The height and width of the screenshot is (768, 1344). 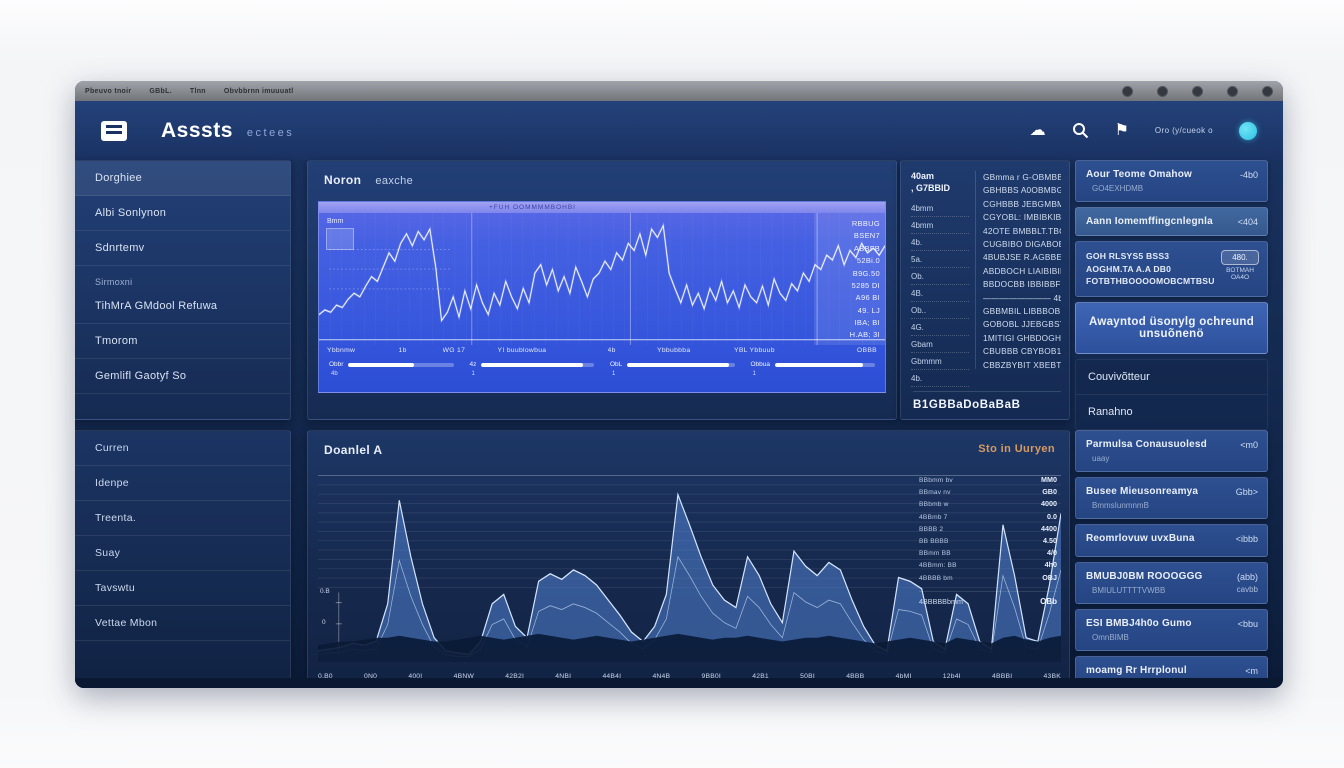 I want to click on stat-row: BB BBBB 4.50, so click(x=988, y=540).